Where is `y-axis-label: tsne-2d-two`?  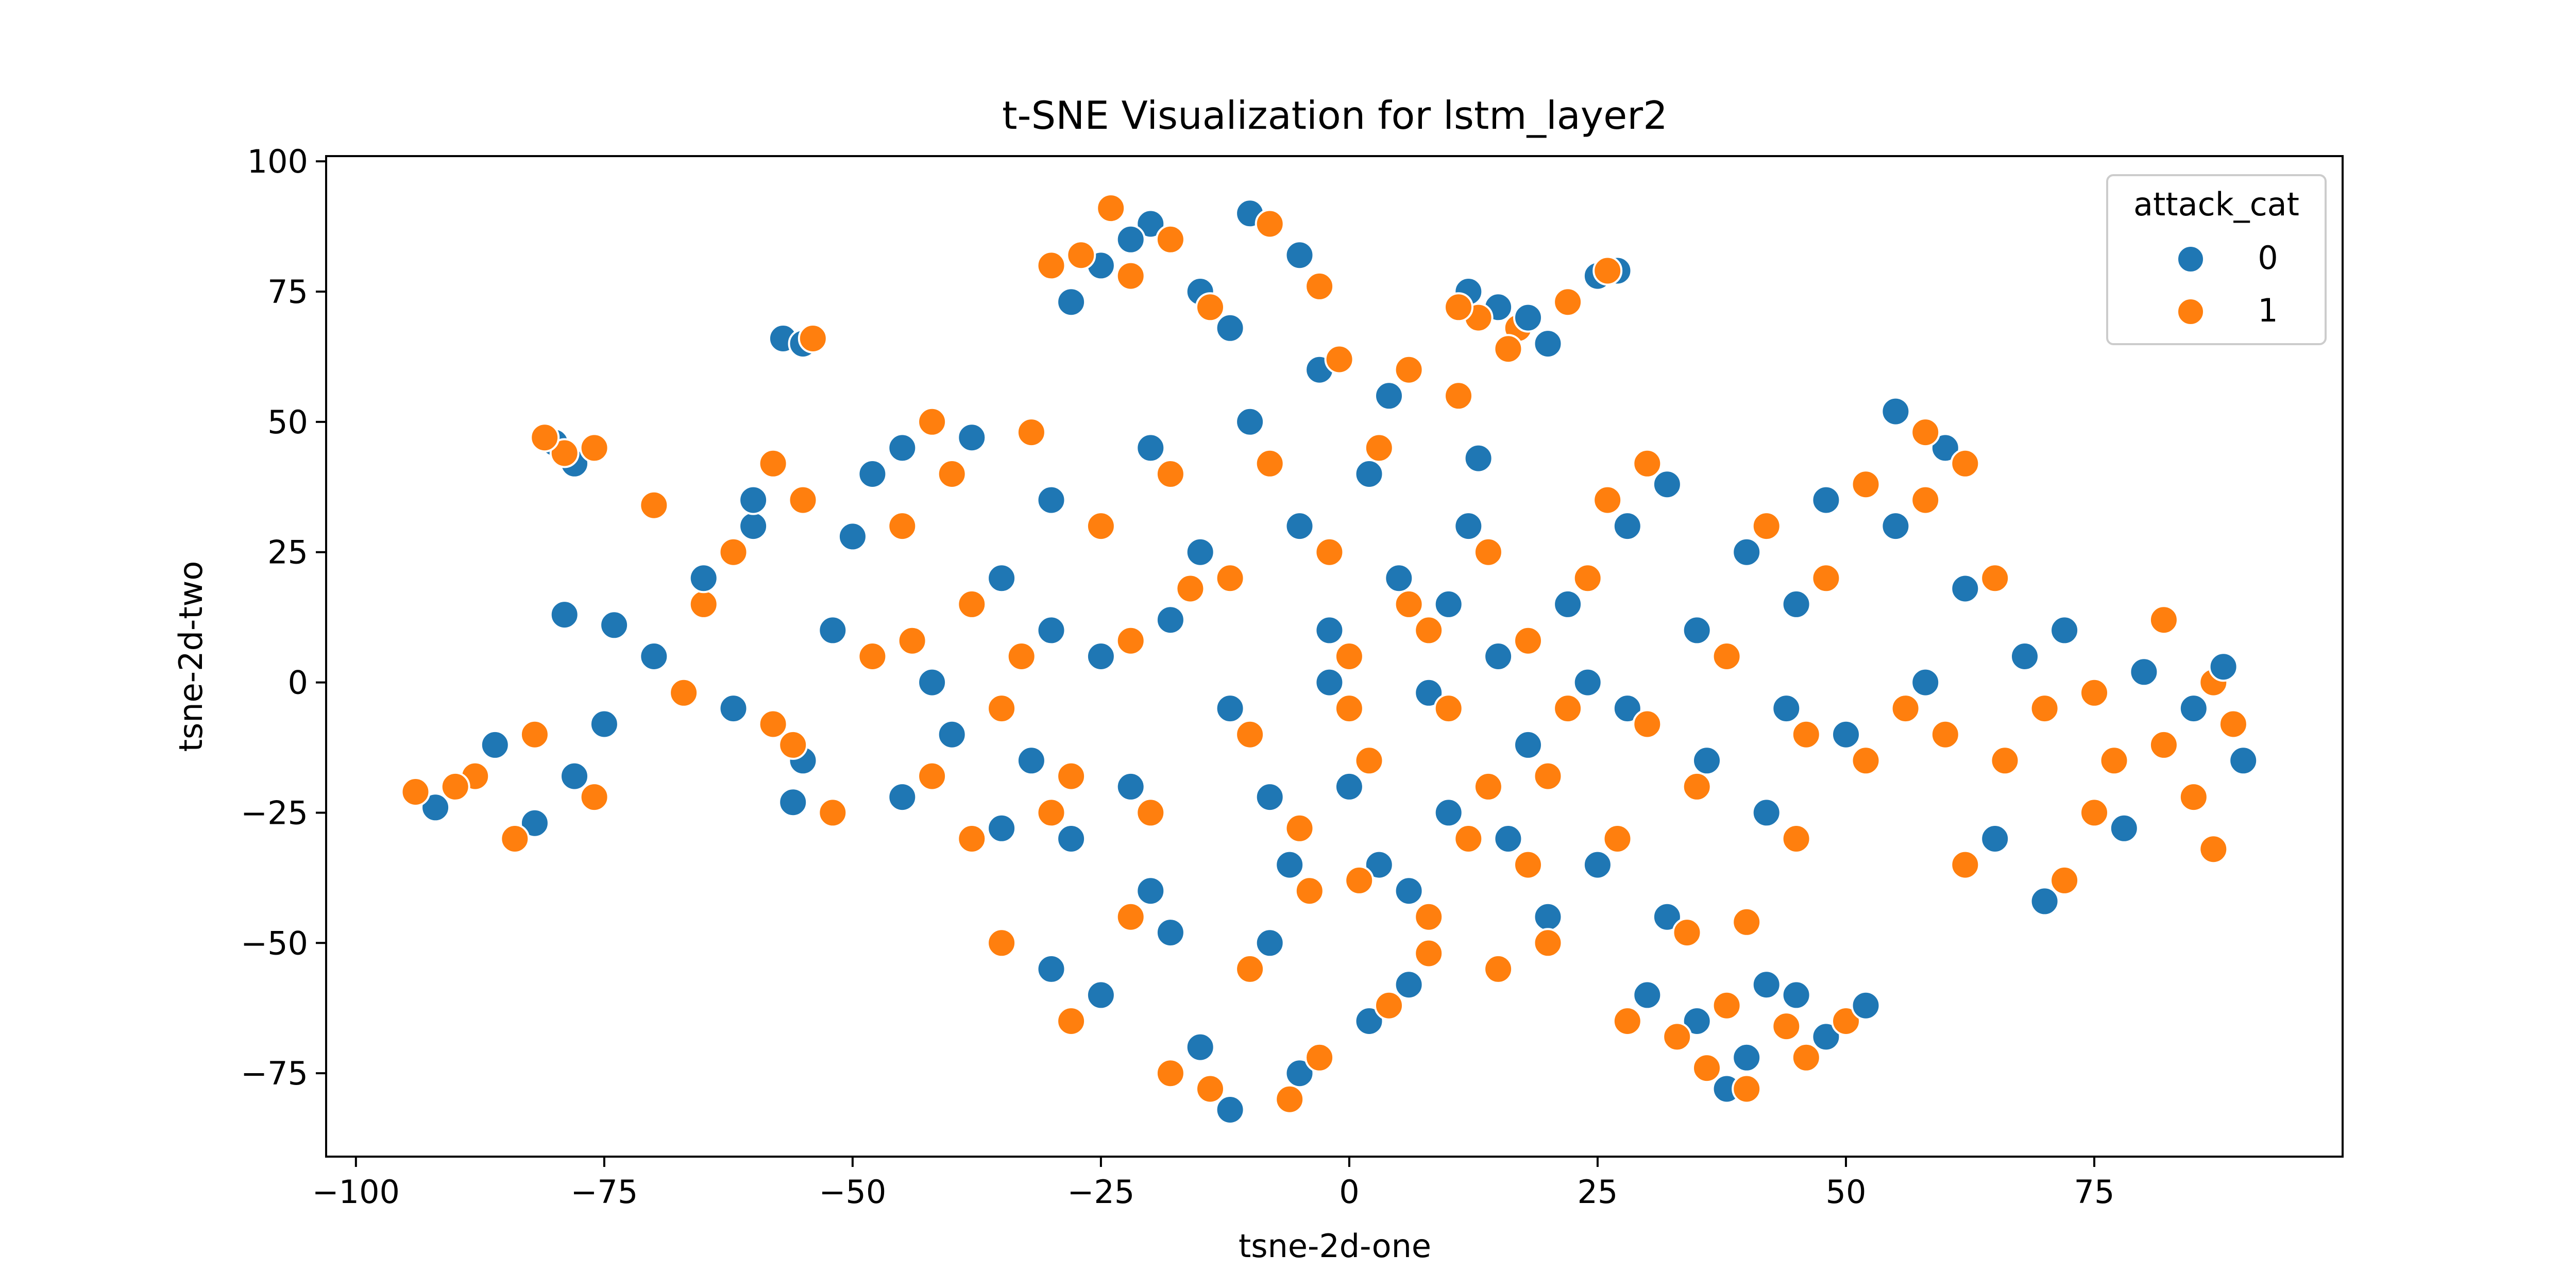
y-axis-label: tsne-2d-two is located at coordinates (191, 657).